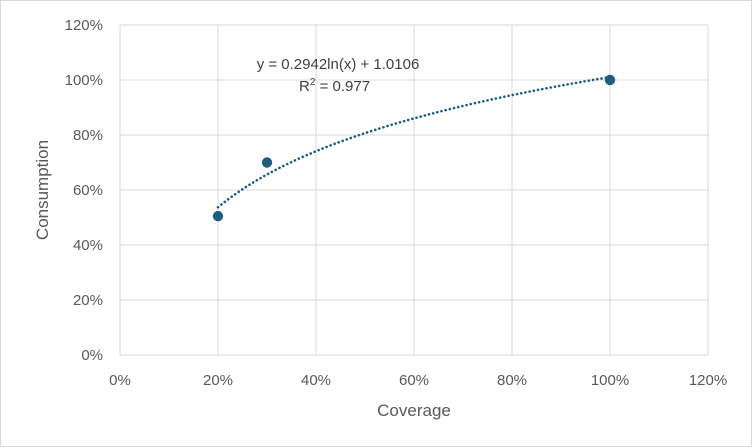 This screenshot has height=448, width=752. I want to click on y-tick-label: 120%, so click(84, 25).